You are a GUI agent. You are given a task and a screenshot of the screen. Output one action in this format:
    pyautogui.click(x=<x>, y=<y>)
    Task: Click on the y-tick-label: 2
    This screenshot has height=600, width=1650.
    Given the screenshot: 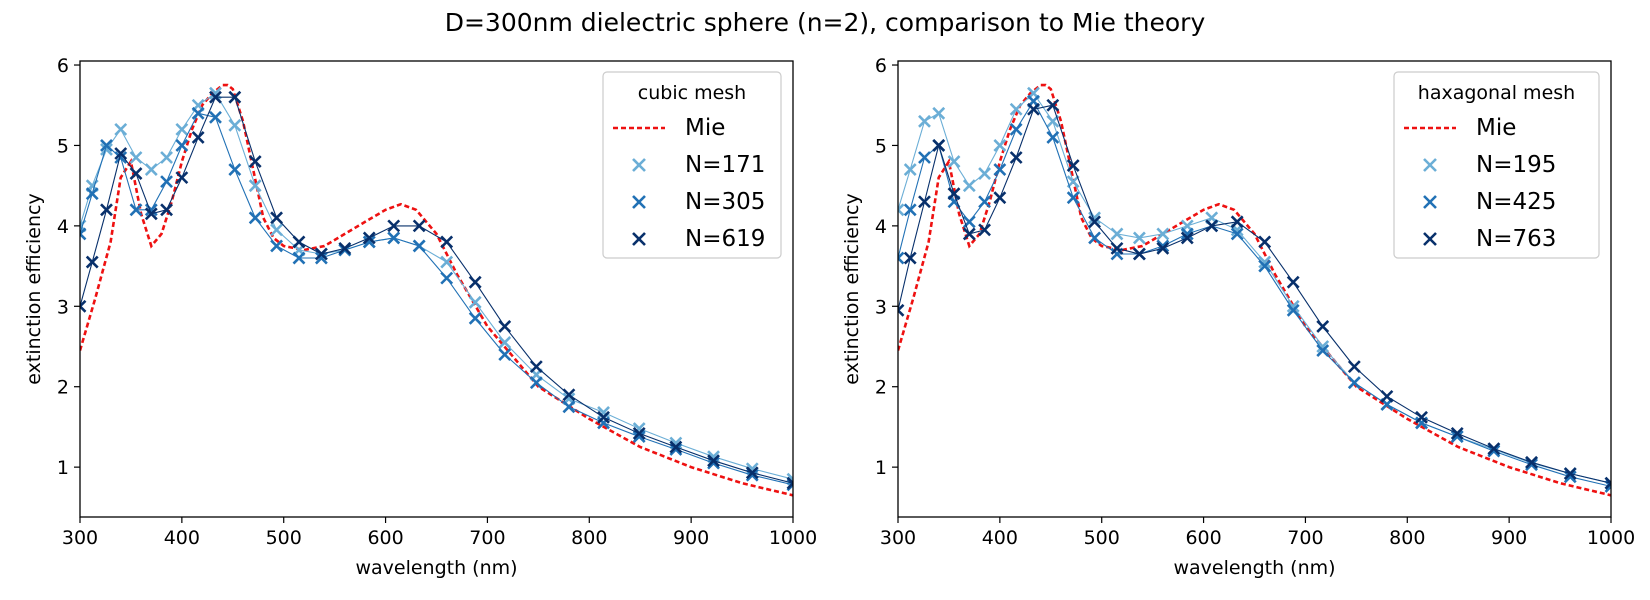 What is the action you would take?
    pyautogui.click(x=881, y=388)
    